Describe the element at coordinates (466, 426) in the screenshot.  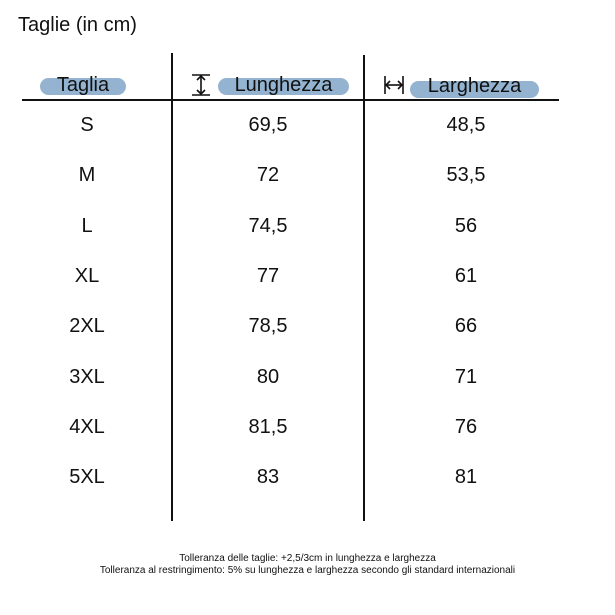
I see `cell-width: 76` at that location.